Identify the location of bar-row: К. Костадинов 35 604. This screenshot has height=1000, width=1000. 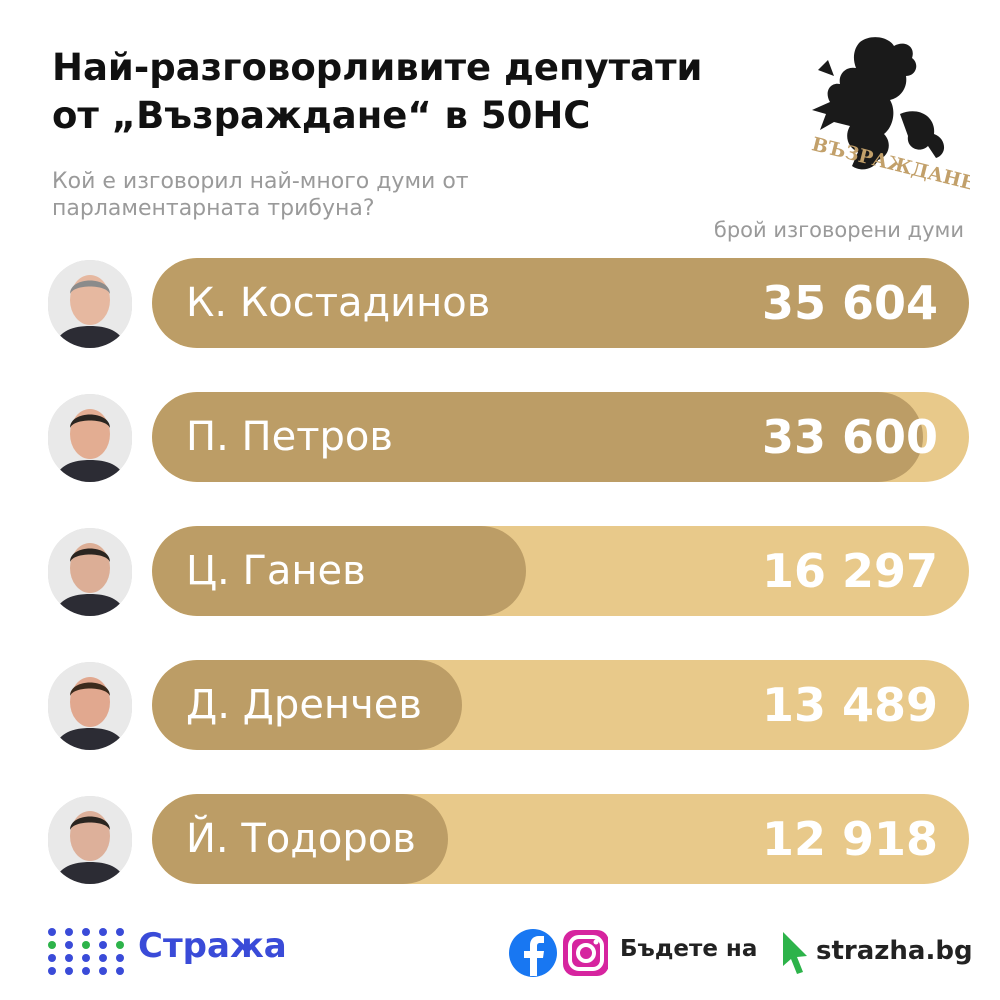
(500, 304).